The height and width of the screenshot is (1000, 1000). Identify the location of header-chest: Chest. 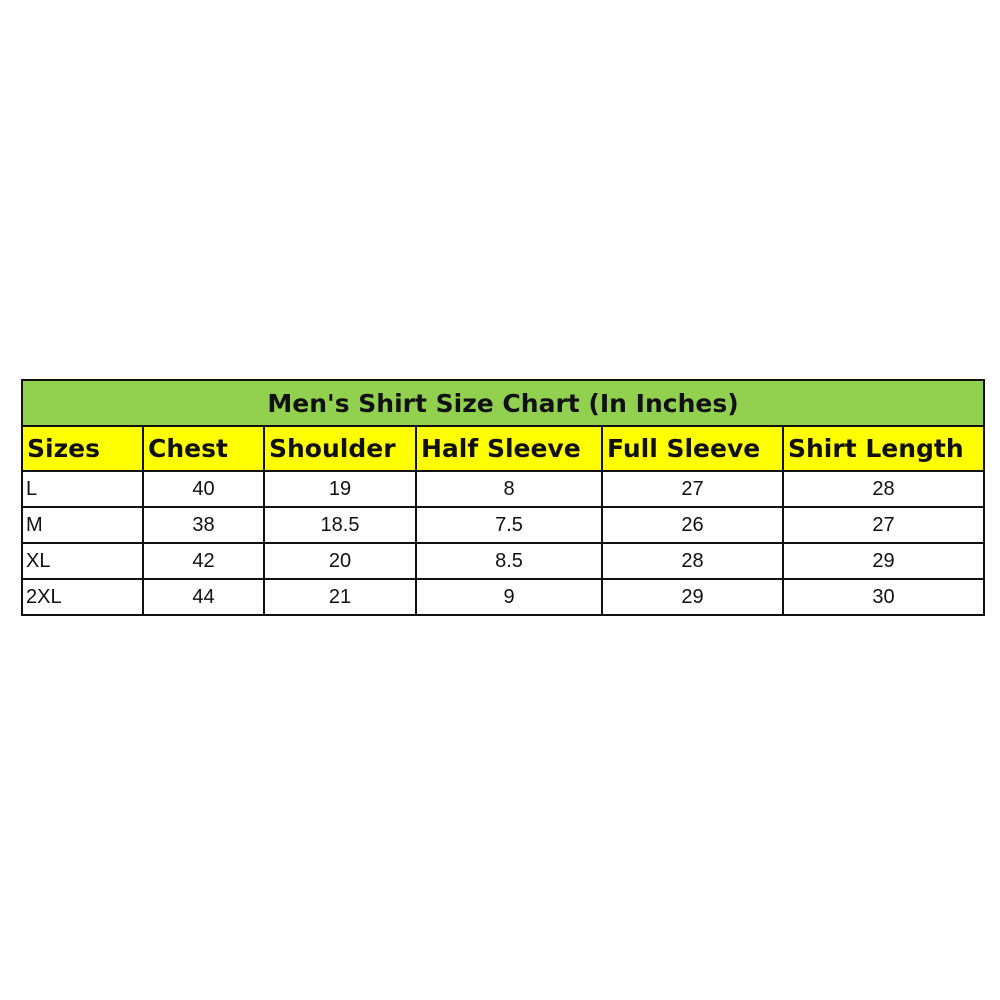
(203, 448).